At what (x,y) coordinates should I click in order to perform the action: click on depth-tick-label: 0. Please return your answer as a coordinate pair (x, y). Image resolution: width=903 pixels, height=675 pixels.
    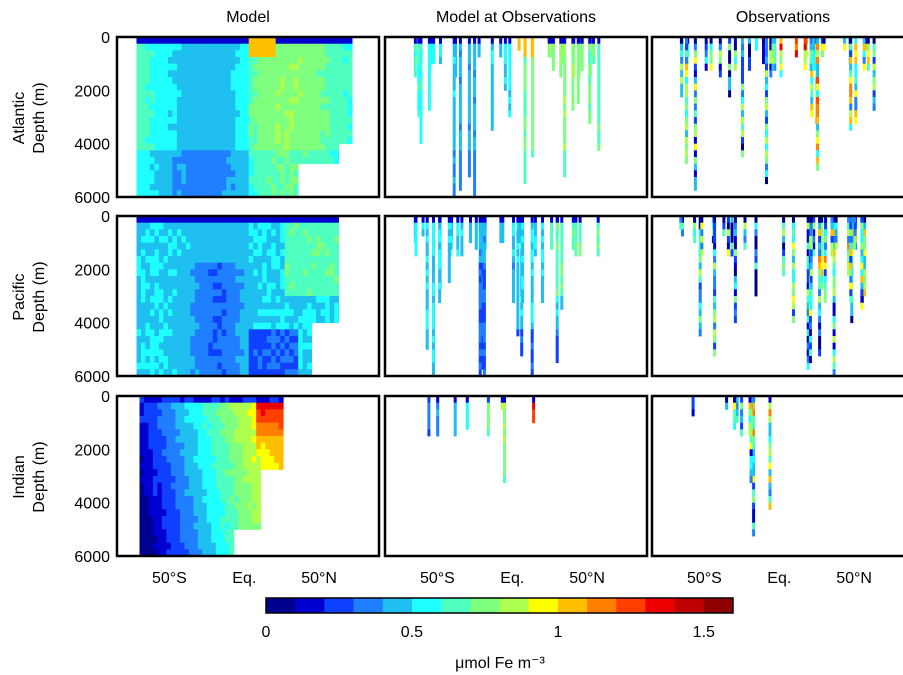
    Looking at the image, I should click on (105, 217).